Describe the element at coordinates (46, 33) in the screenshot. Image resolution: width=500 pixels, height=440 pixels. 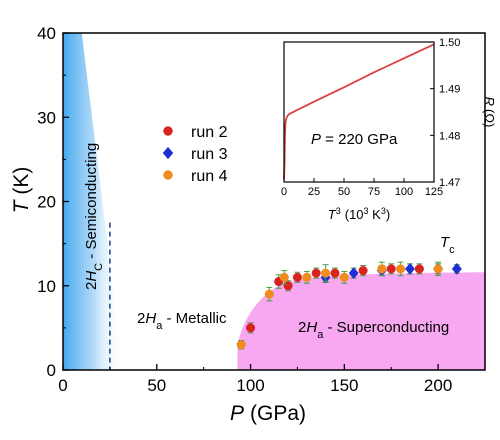
I see `y-tick-label: 40` at that location.